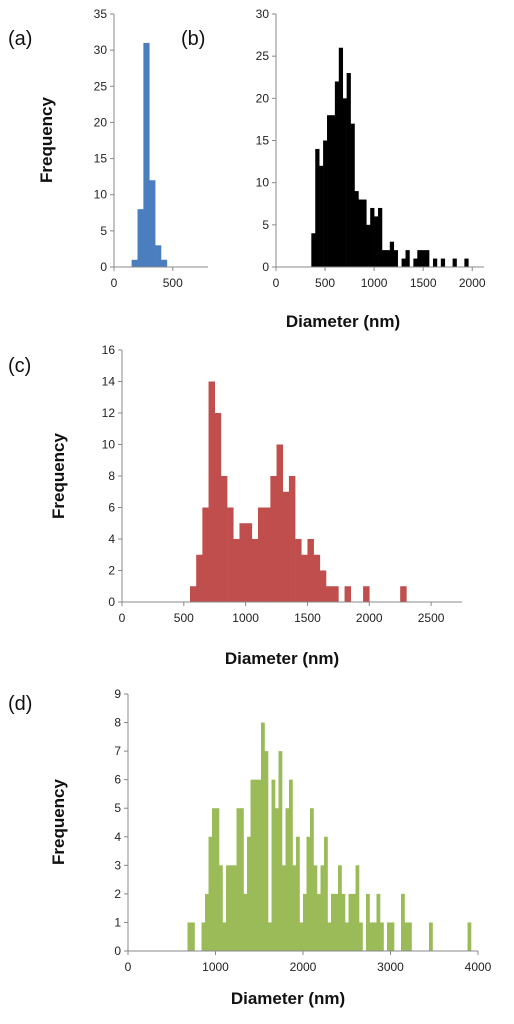 The image size is (514, 1024). Describe the element at coordinates (193, 39) in the screenshot. I see `panel-label: (b)` at that location.